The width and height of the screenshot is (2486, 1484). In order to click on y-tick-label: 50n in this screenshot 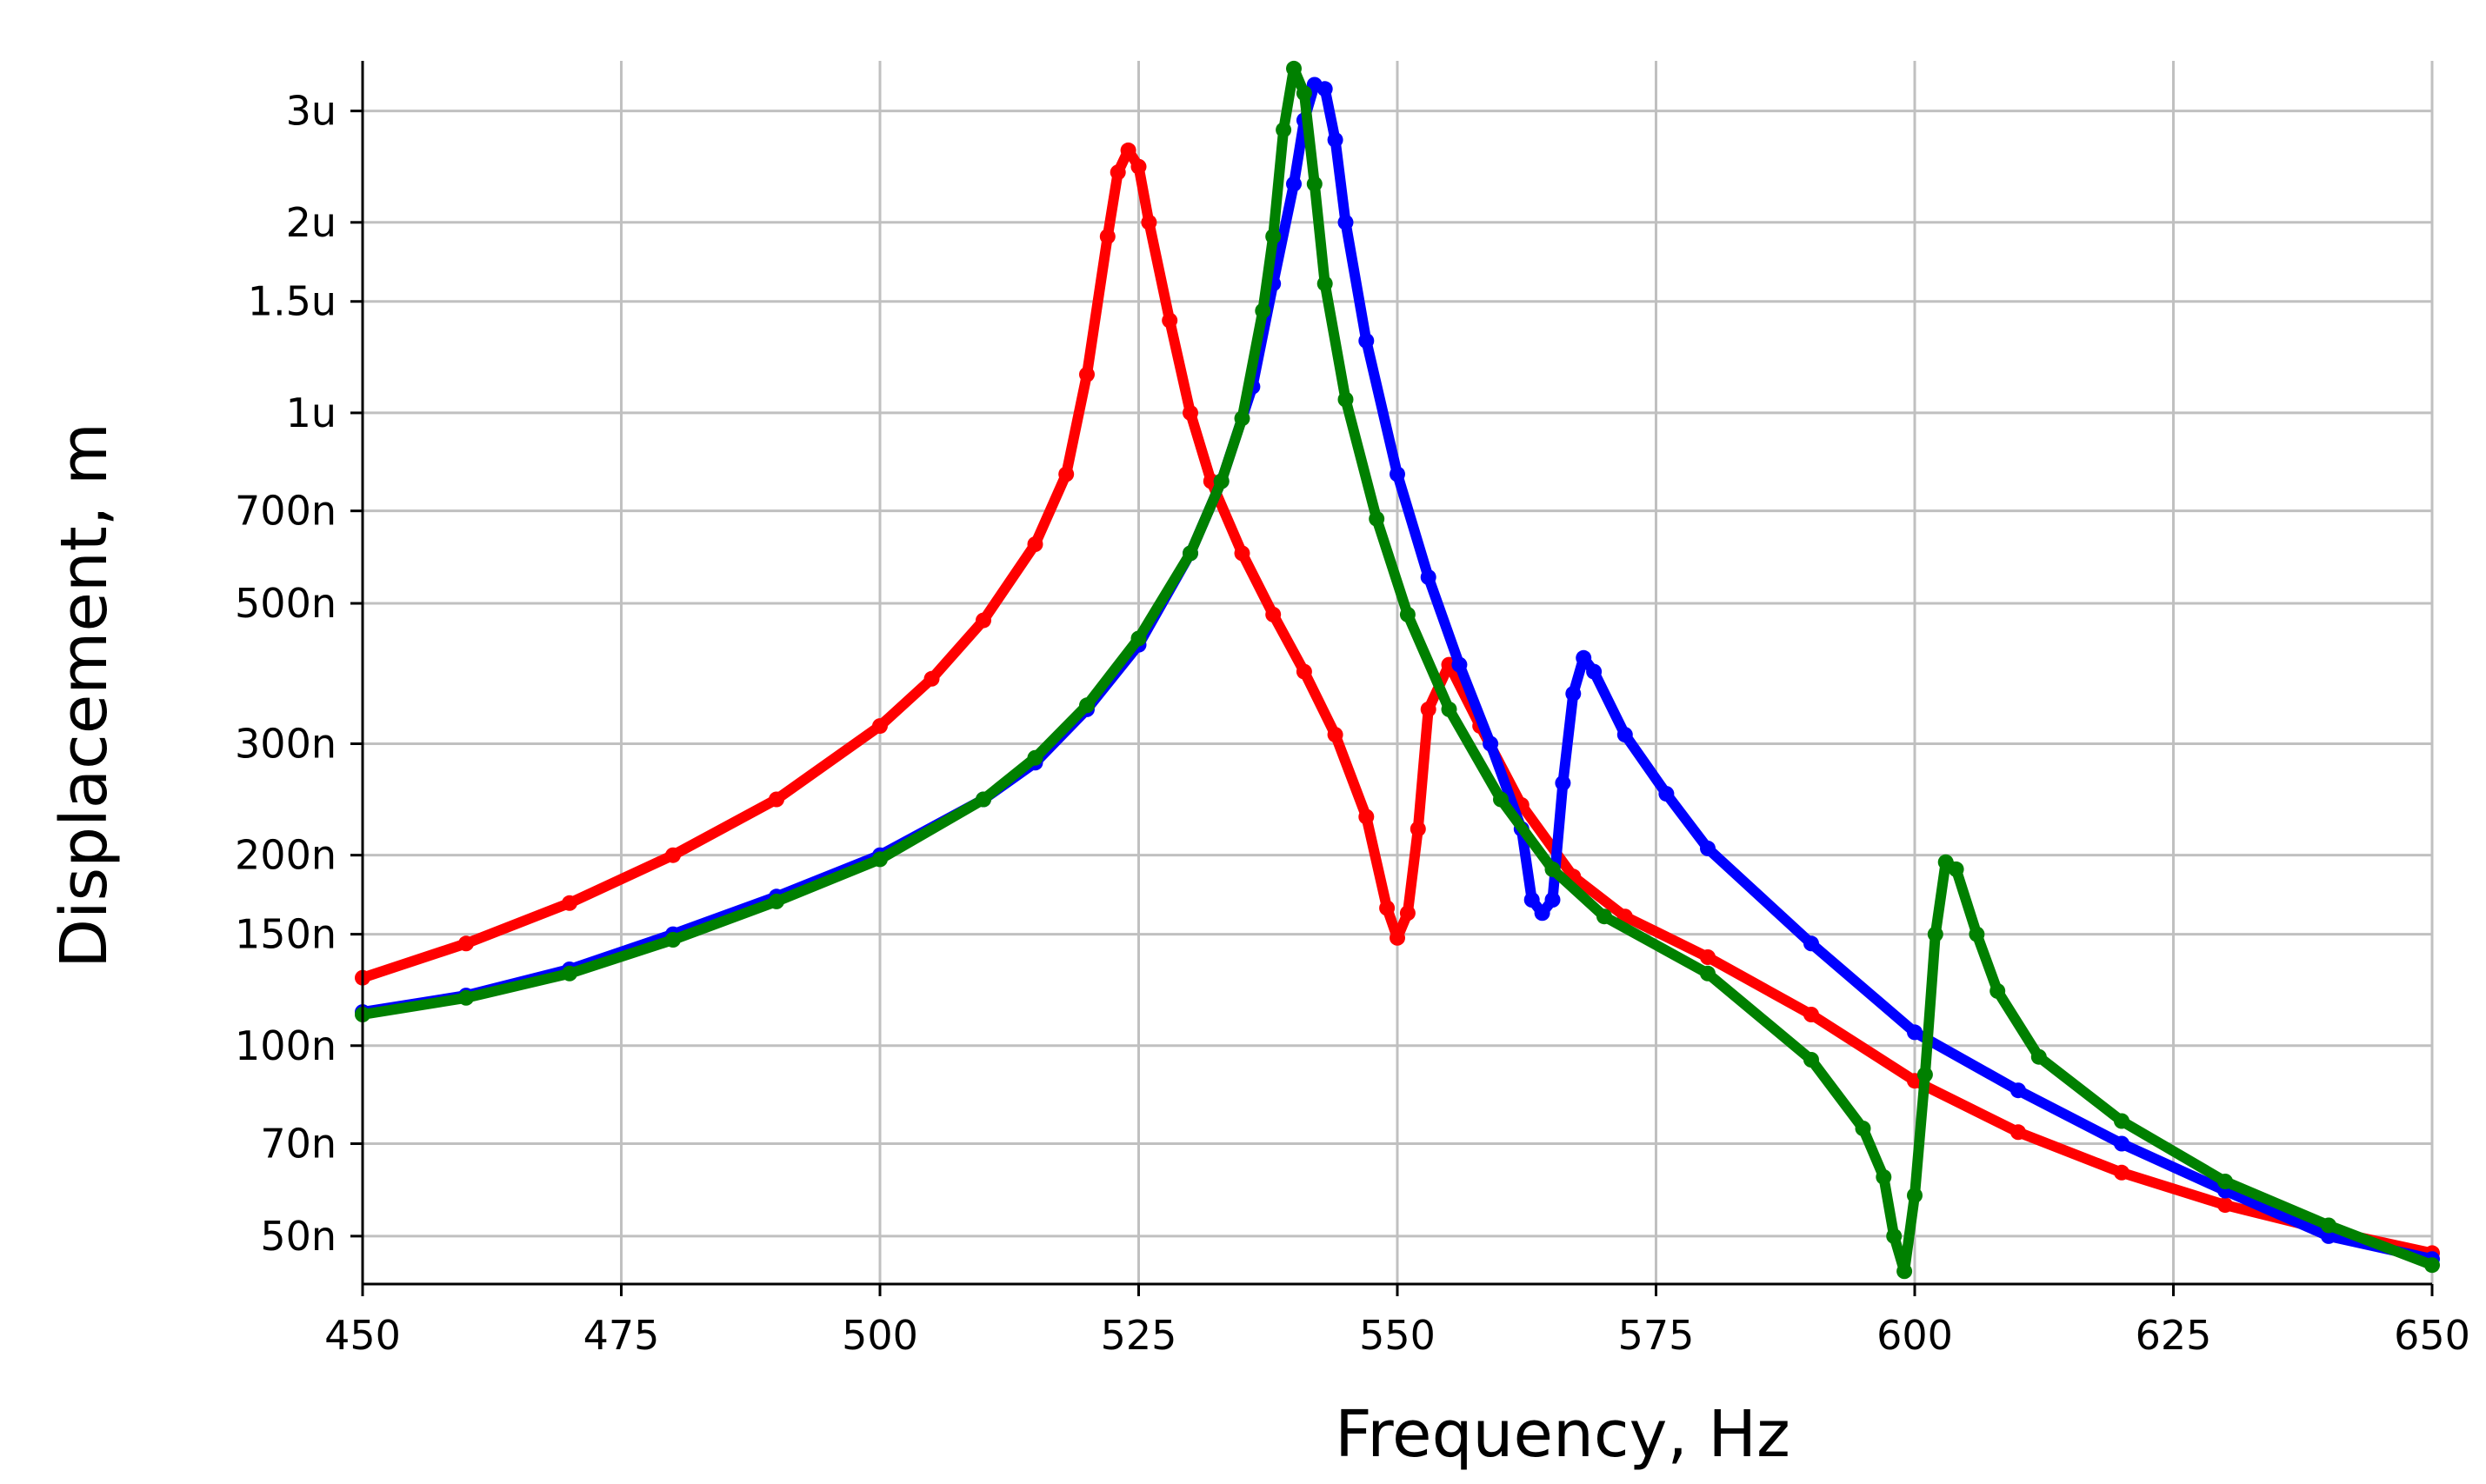, I will do `click(298, 1236)`.